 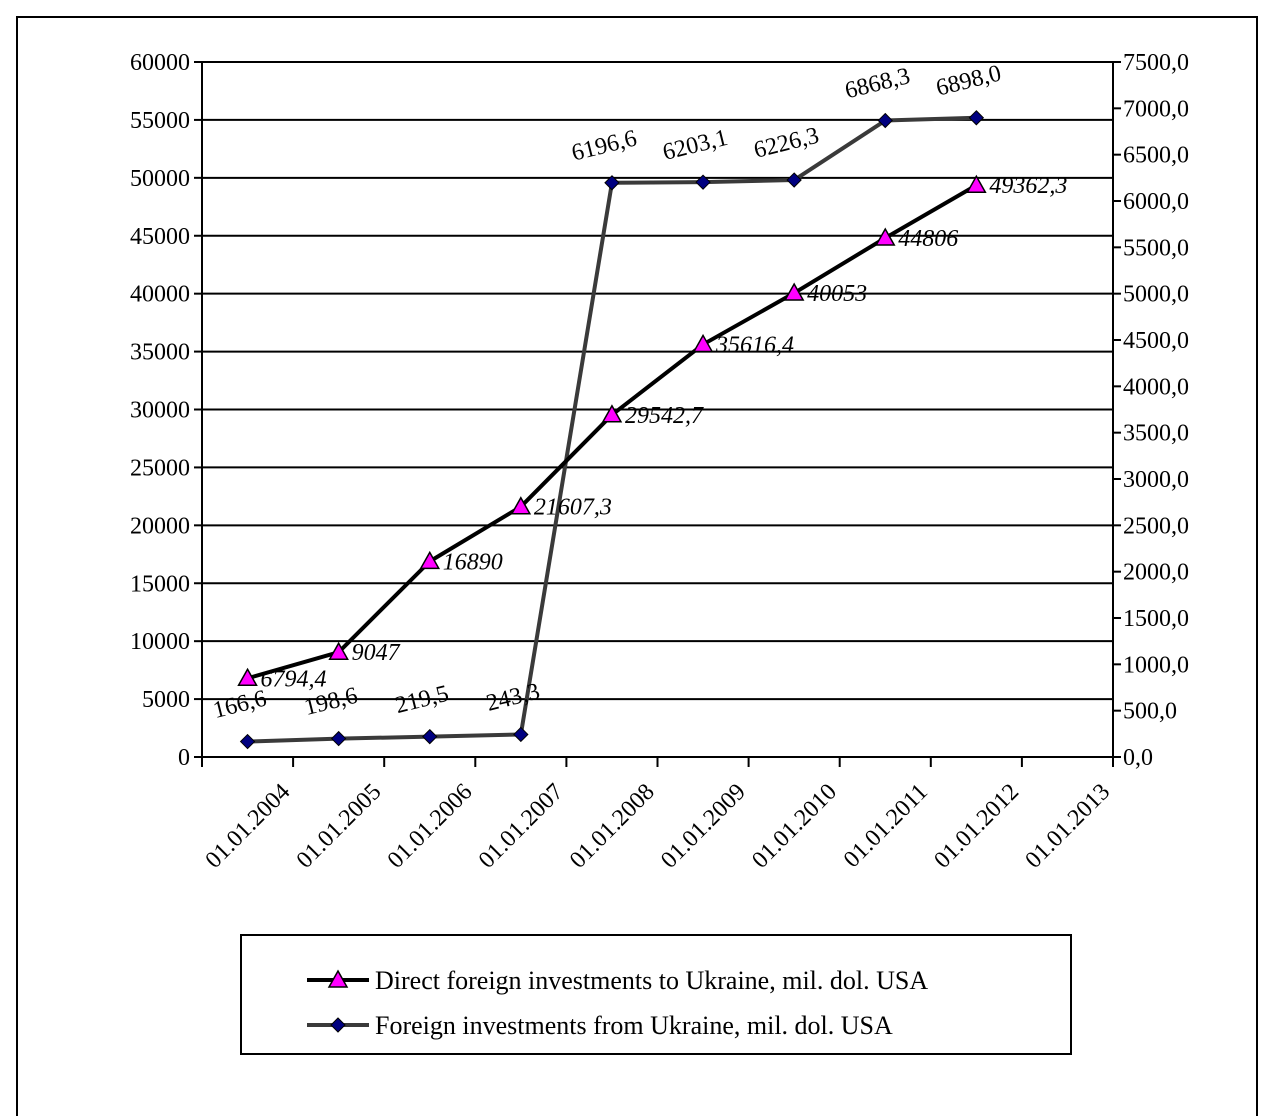 I want to click on y-right-tick-label: 3000,0, so click(x=1156, y=480).